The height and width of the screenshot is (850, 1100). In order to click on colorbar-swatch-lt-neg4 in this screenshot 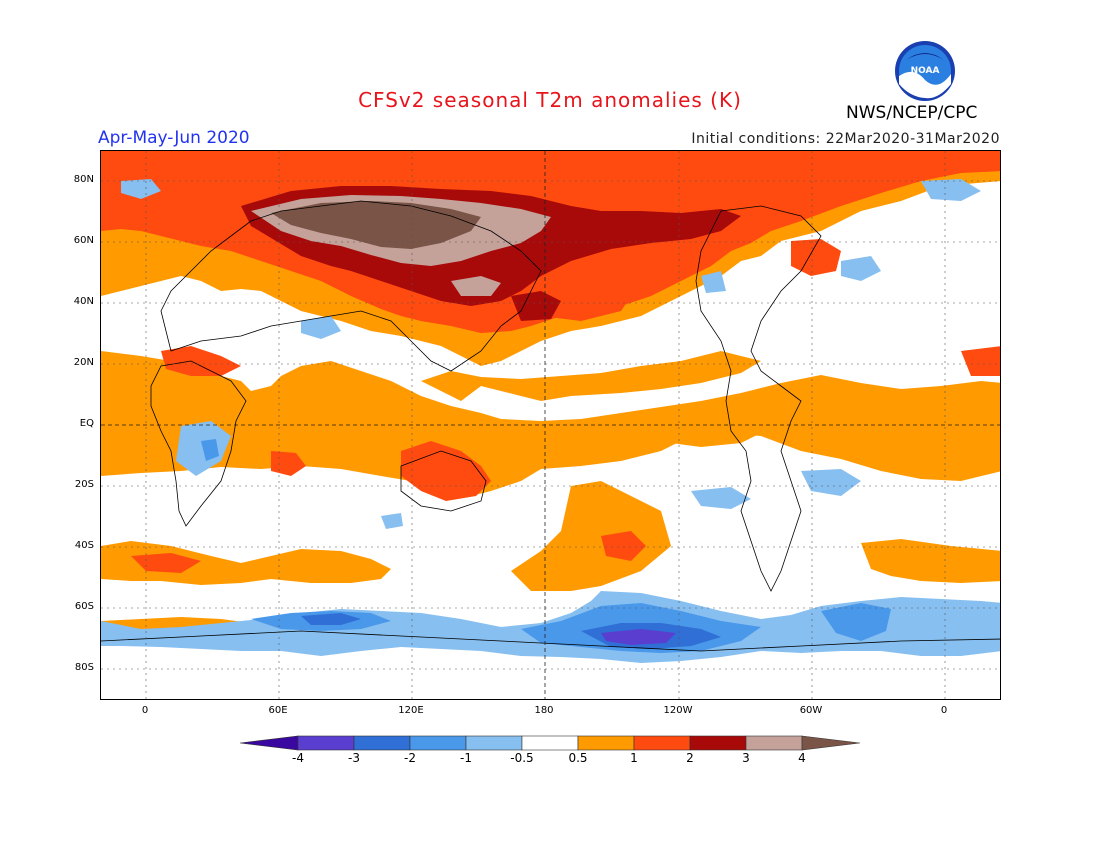, I will do `click(269, 743)`.